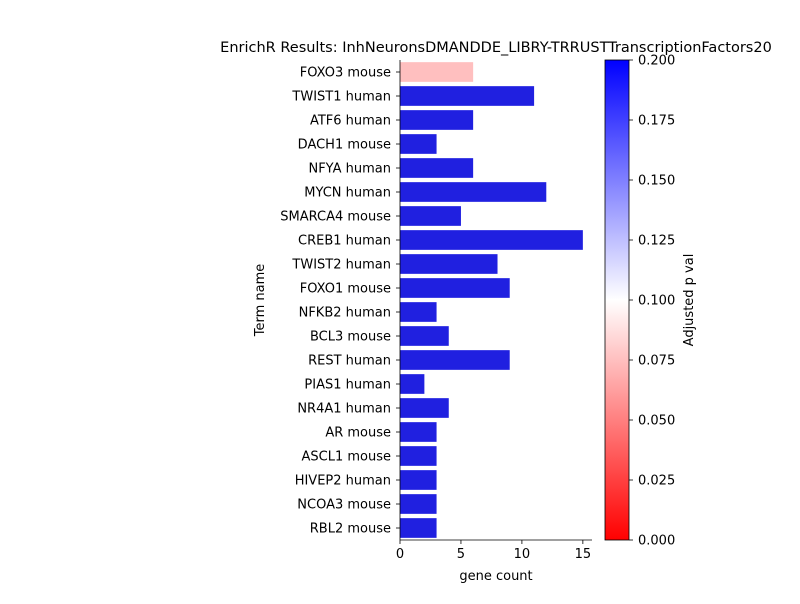  I want to click on y-tick-label: FOXO3 mouse, so click(345, 73).